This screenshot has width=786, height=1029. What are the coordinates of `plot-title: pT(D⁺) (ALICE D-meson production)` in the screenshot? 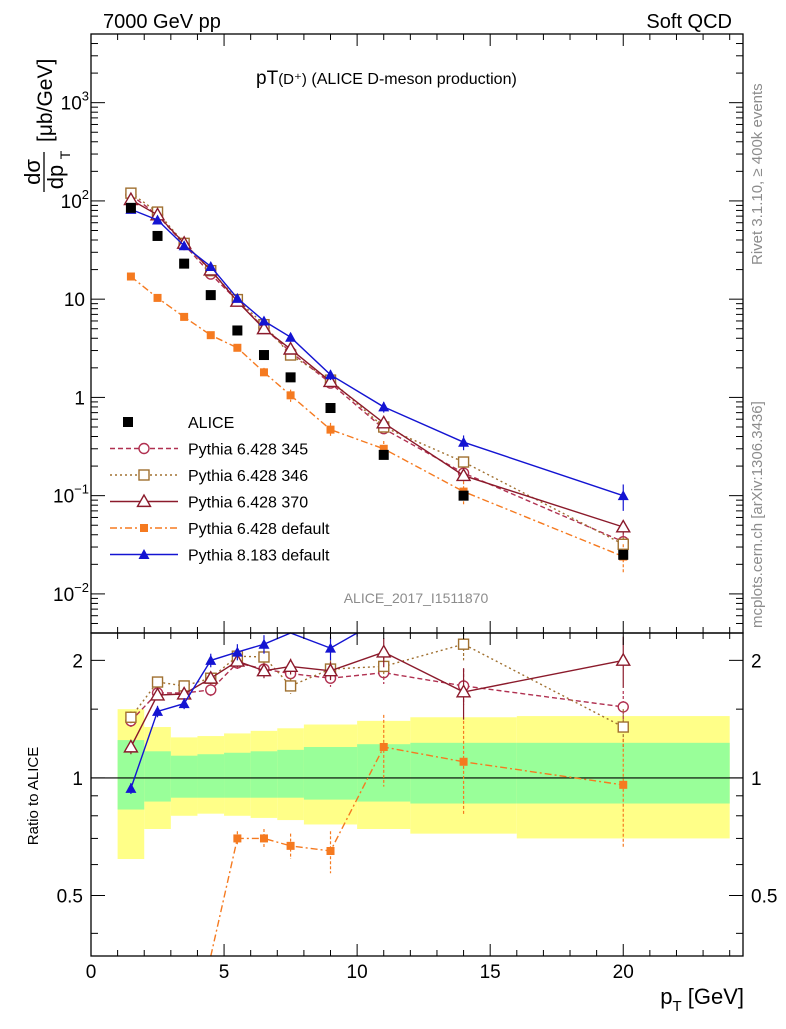 It's located at (386, 78).